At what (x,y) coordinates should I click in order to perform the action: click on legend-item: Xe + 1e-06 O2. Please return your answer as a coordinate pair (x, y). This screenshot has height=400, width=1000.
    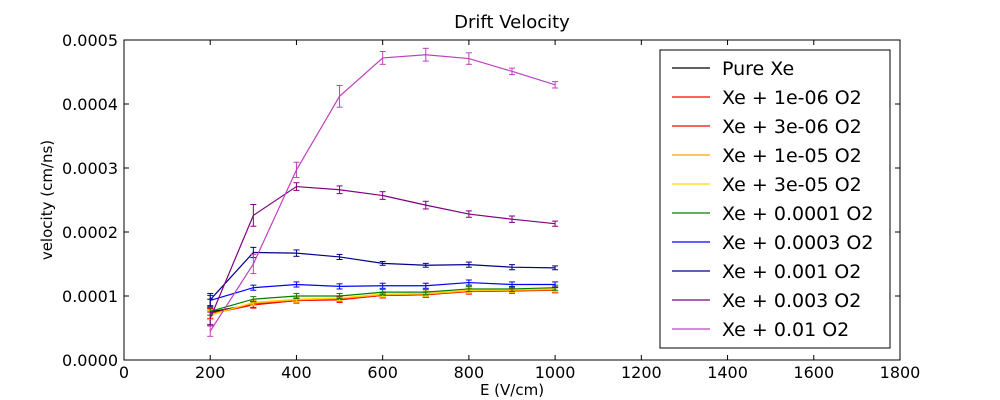
    Looking at the image, I should click on (767, 98).